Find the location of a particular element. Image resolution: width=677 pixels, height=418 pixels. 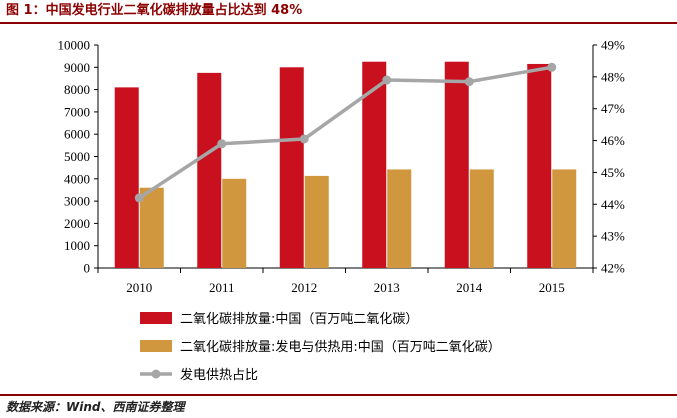

y-left-tick-label: 4000 is located at coordinates (77, 178).